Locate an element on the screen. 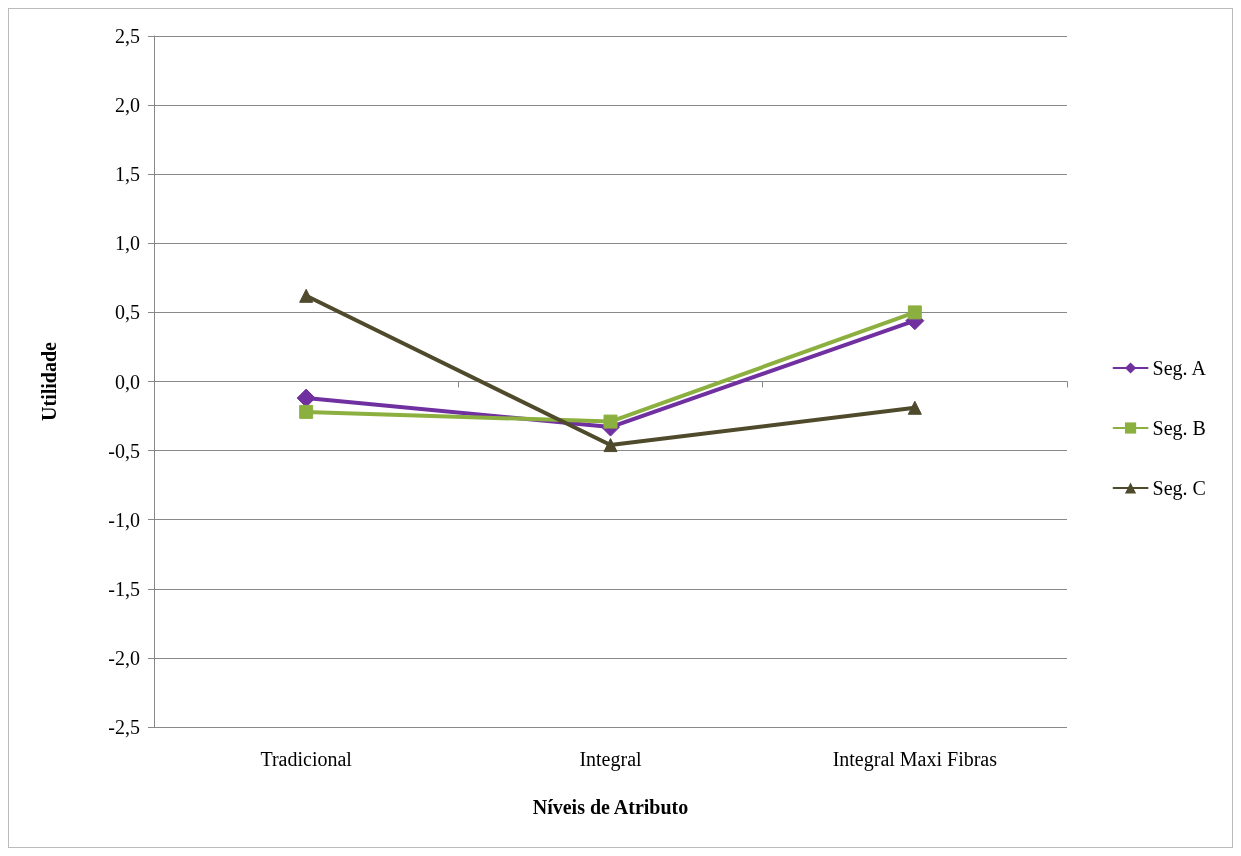  y-tick-label: 0,5 is located at coordinates (127, 312).